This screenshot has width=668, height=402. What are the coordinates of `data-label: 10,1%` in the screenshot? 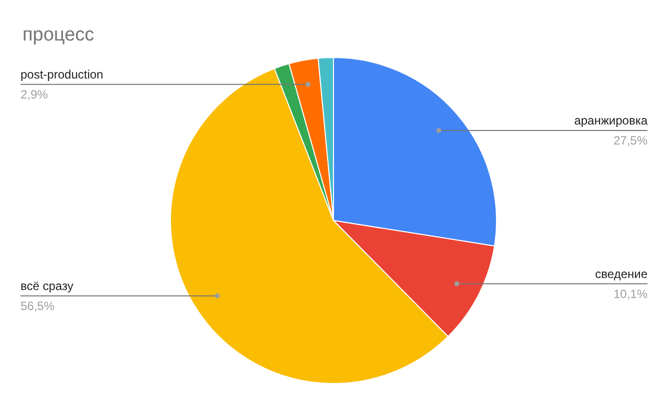 It's located at (630, 293).